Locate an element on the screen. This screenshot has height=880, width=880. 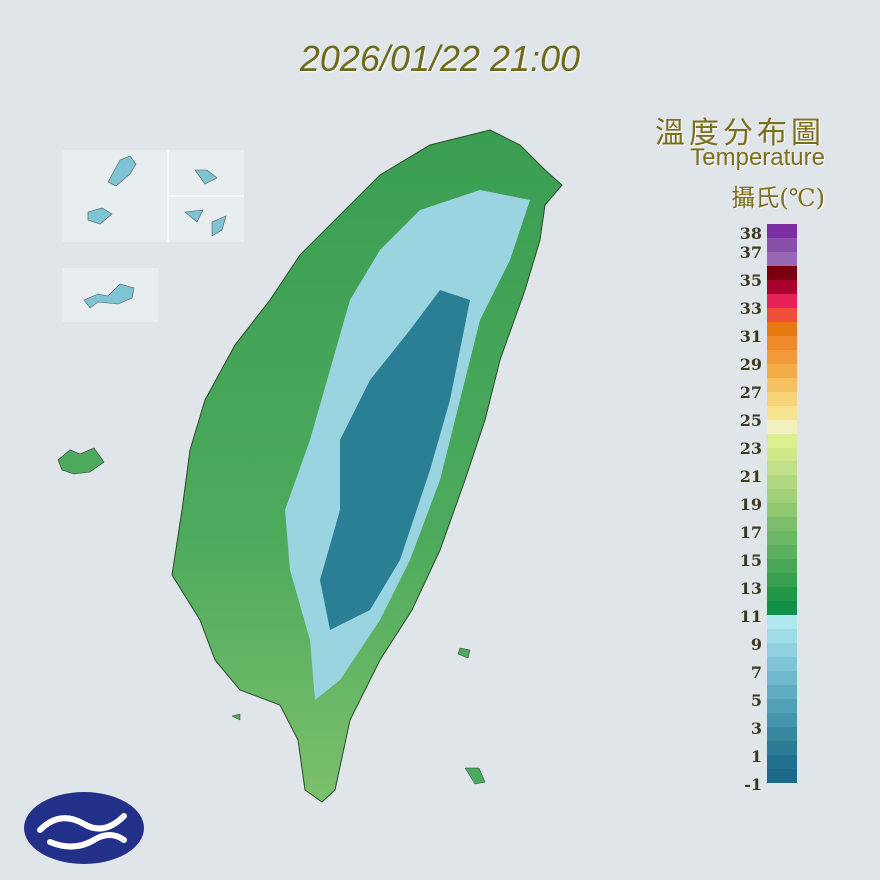
scale-tick-label: 7 is located at coordinates (756, 672).